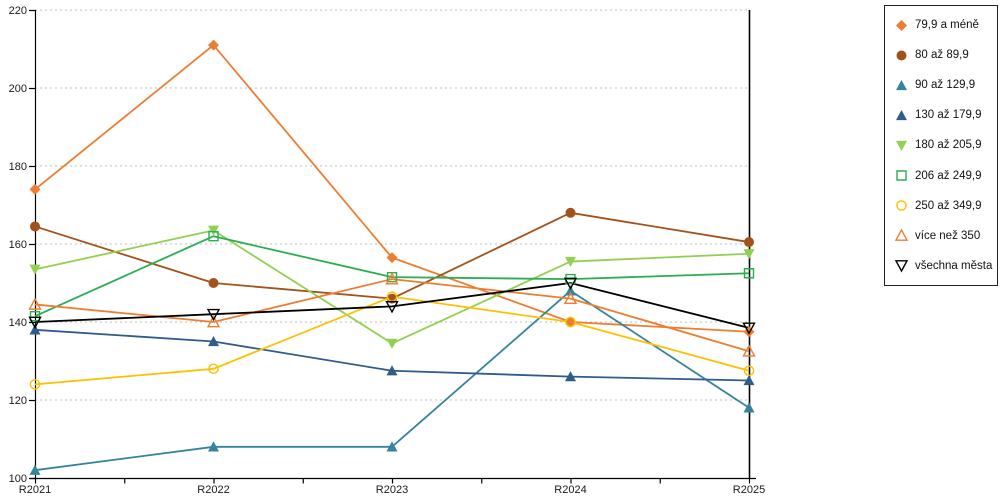 The height and width of the screenshot is (500, 1000). What do you see at coordinates (18, 245) in the screenshot?
I see `y-tick-label: 160` at bounding box center [18, 245].